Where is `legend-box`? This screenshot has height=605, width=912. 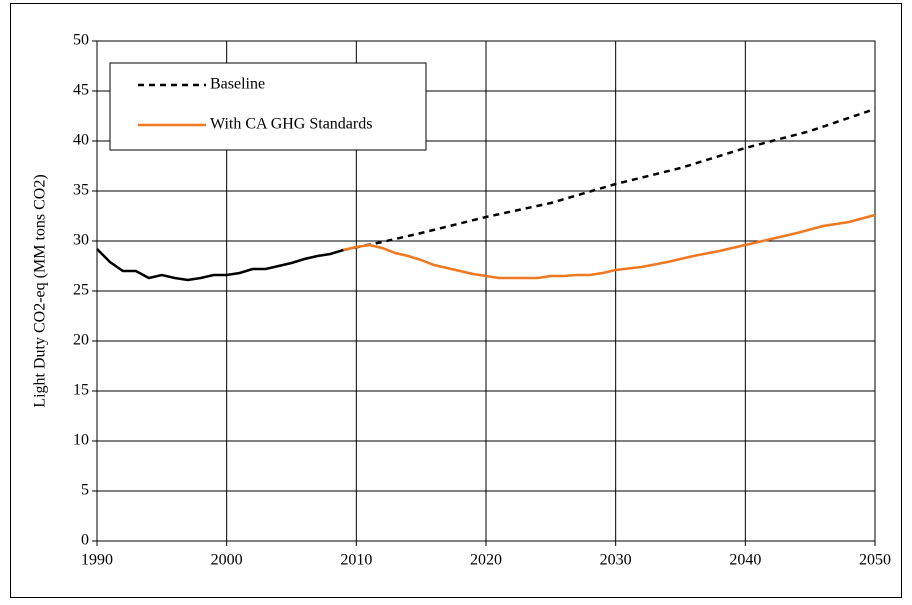 legend-box is located at coordinates (268, 106).